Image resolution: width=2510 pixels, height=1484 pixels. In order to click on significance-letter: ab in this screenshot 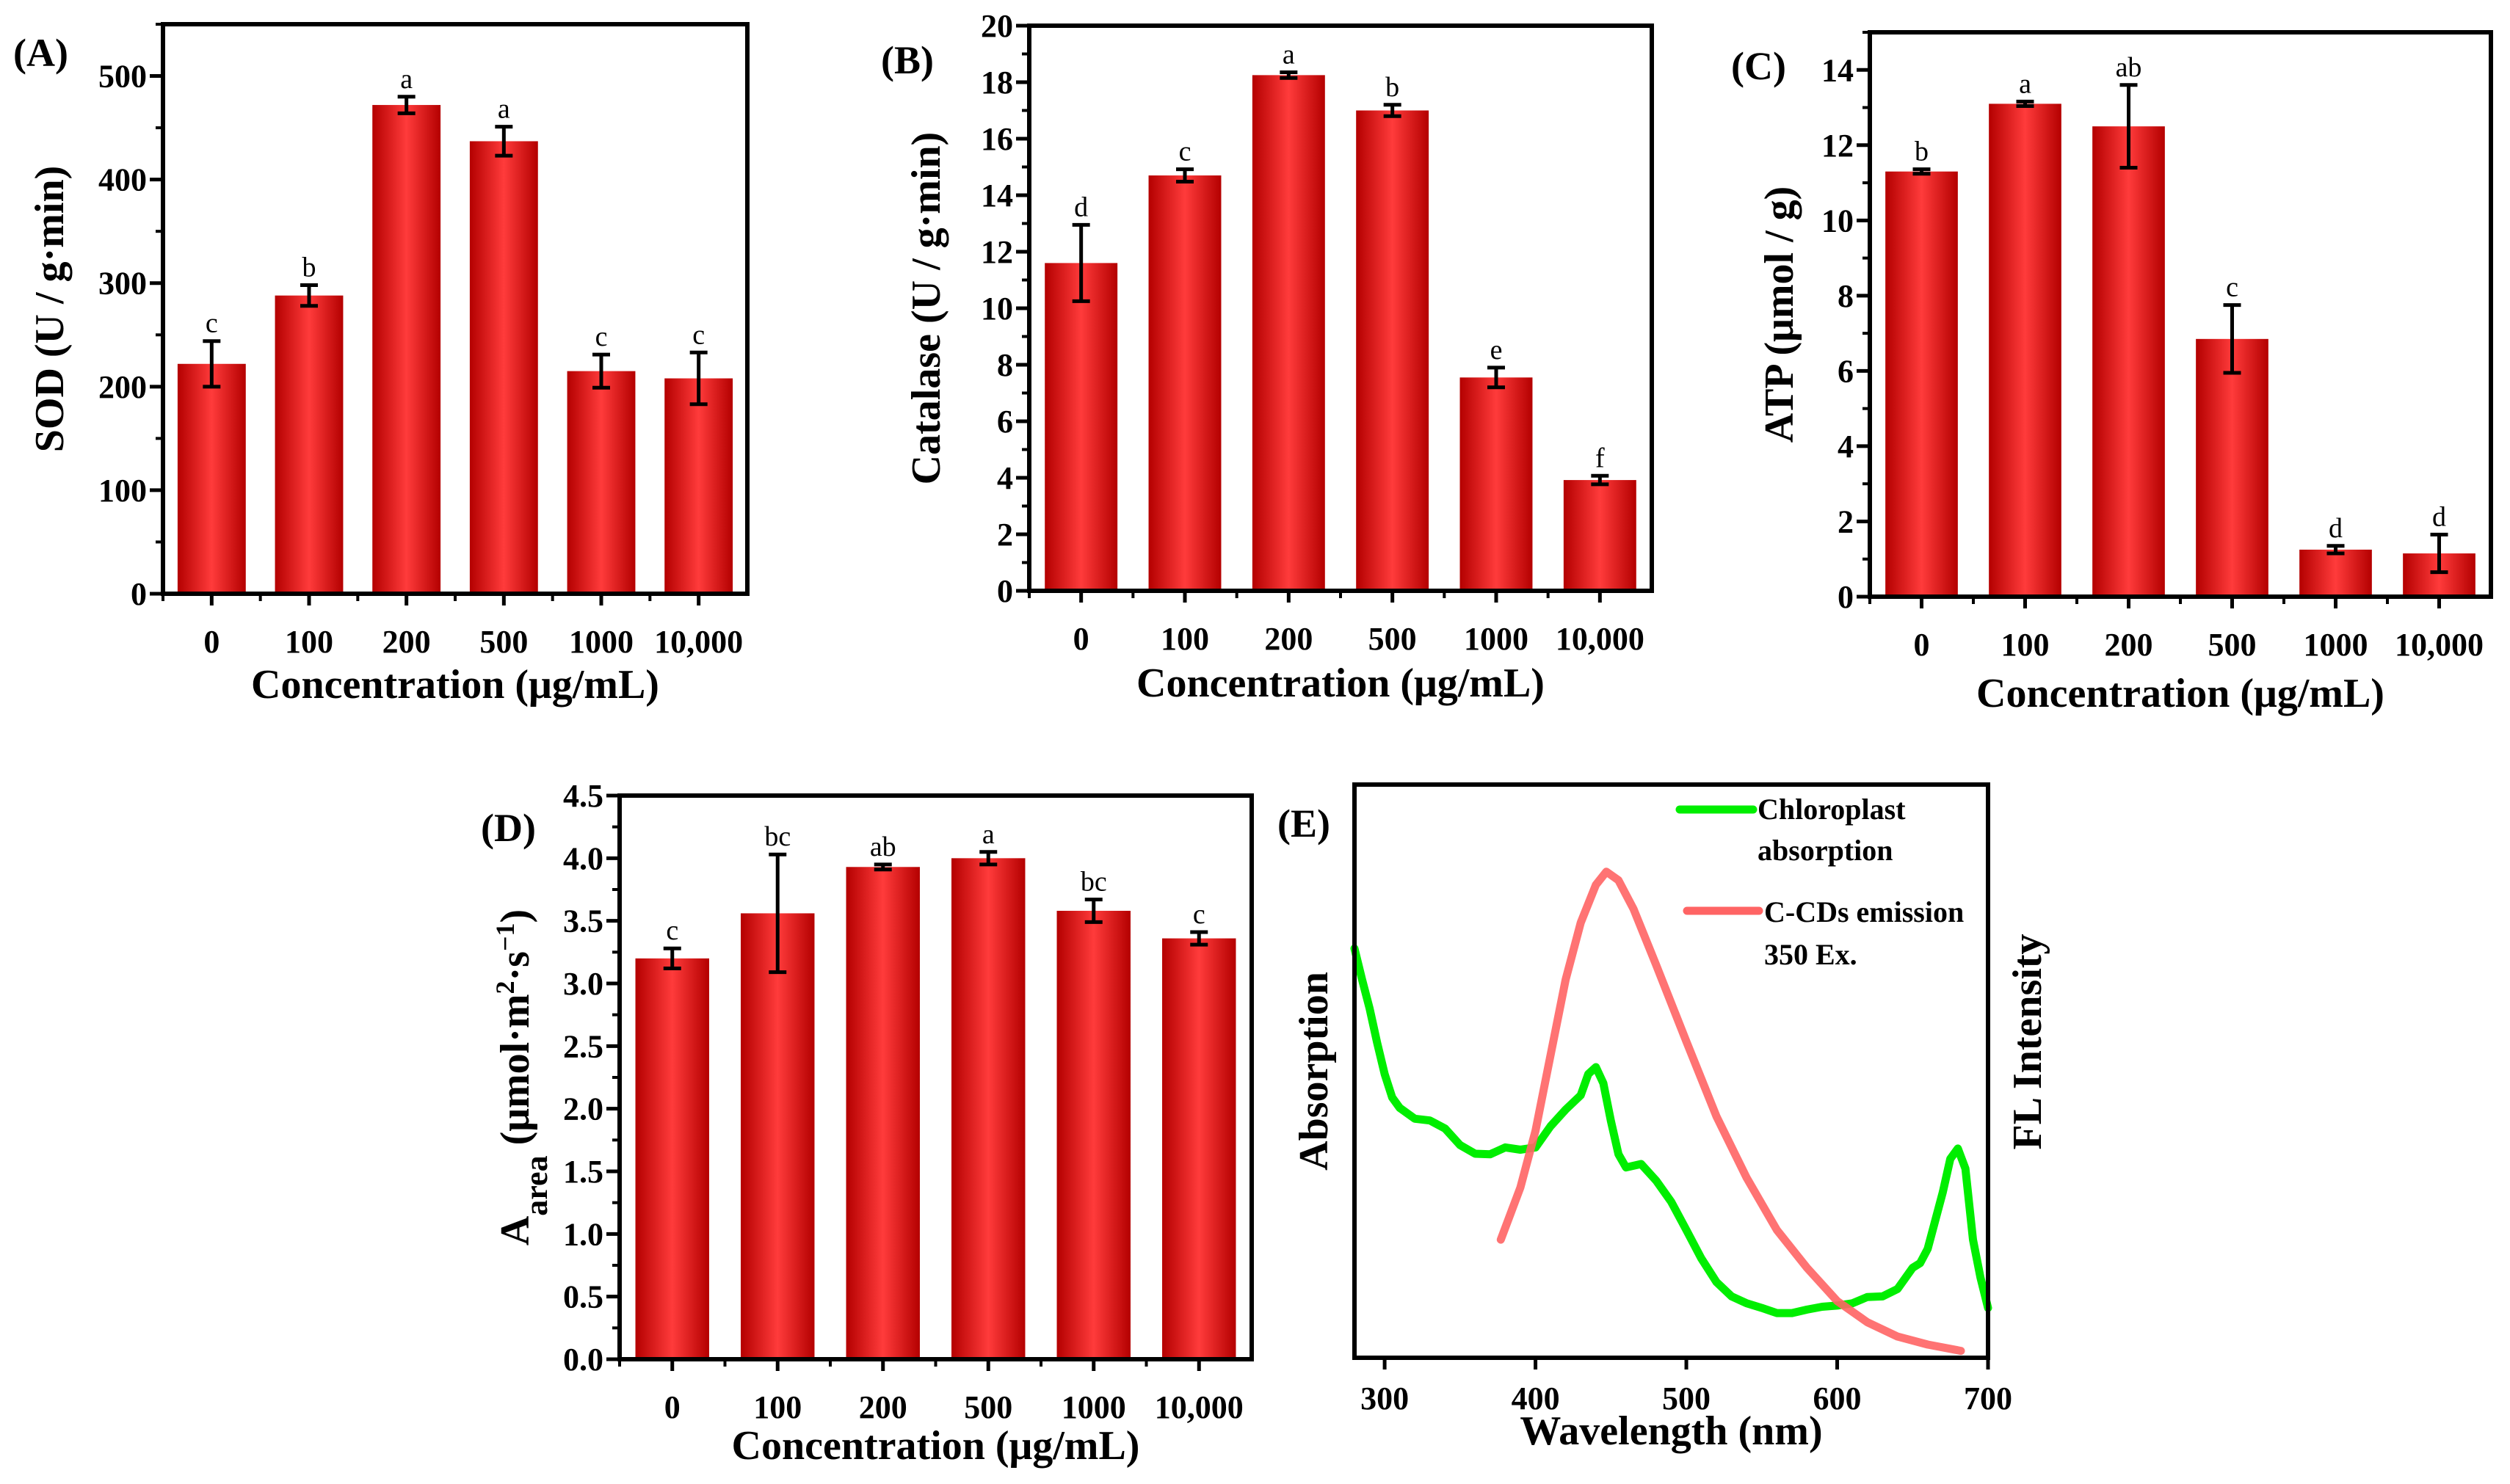, I will do `click(883, 847)`.